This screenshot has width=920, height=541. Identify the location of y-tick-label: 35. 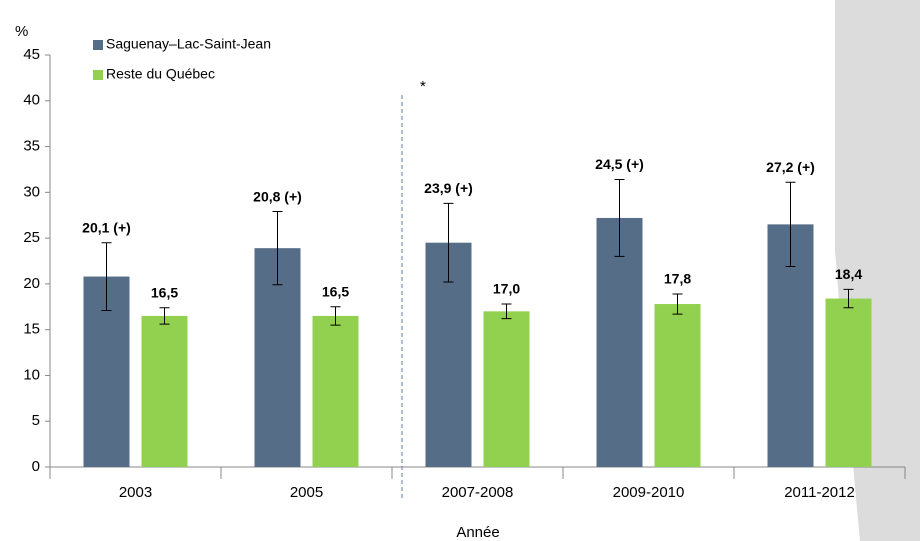
(31, 146).